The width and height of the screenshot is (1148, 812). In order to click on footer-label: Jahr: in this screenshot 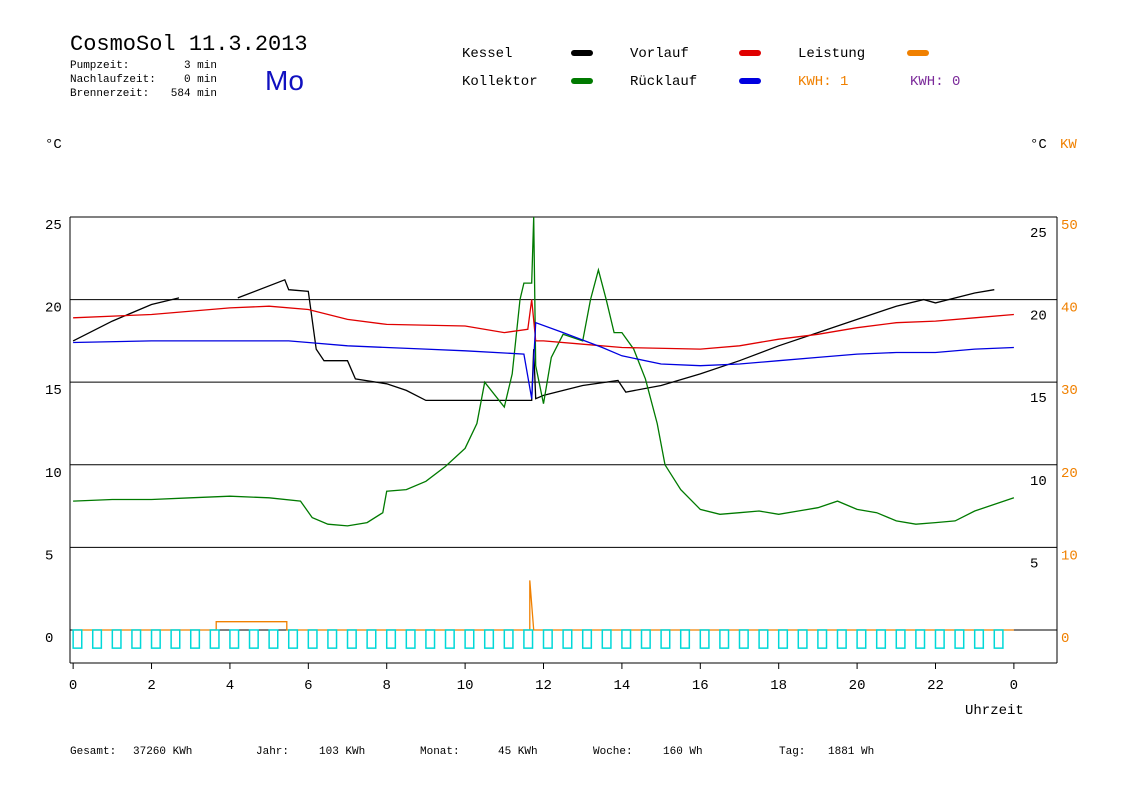, I will do `click(272, 752)`.